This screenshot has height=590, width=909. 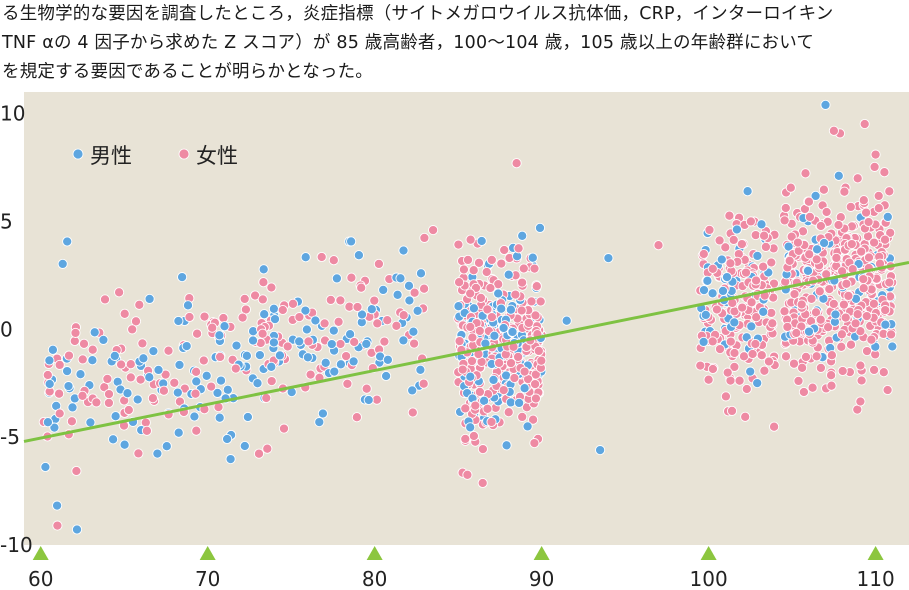 What do you see at coordinates (709, 578) in the screenshot?
I see `x-tick-label: 100` at bounding box center [709, 578].